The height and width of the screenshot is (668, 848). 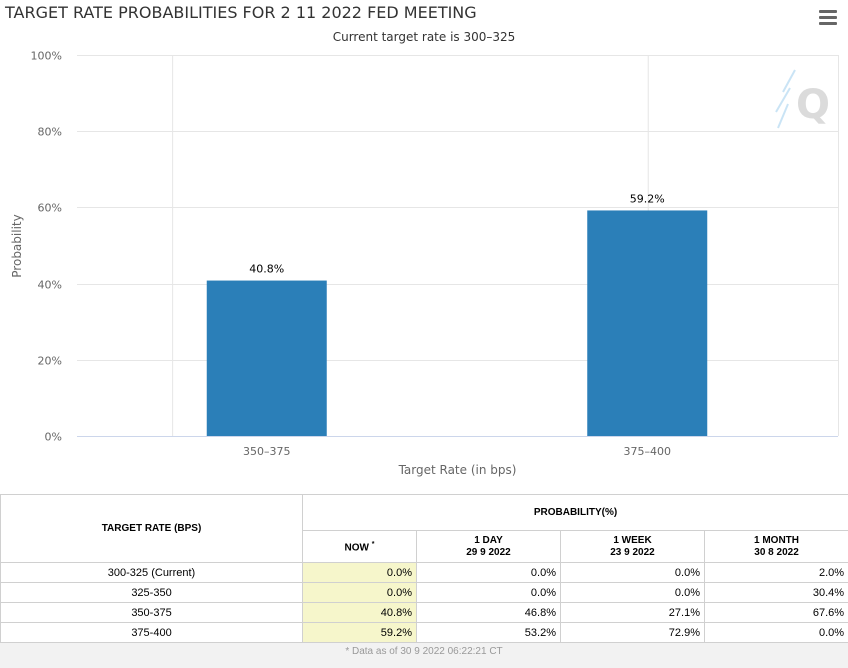 What do you see at coordinates (267, 451) in the screenshot?
I see `x-tick-label: 350–375` at bounding box center [267, 451].